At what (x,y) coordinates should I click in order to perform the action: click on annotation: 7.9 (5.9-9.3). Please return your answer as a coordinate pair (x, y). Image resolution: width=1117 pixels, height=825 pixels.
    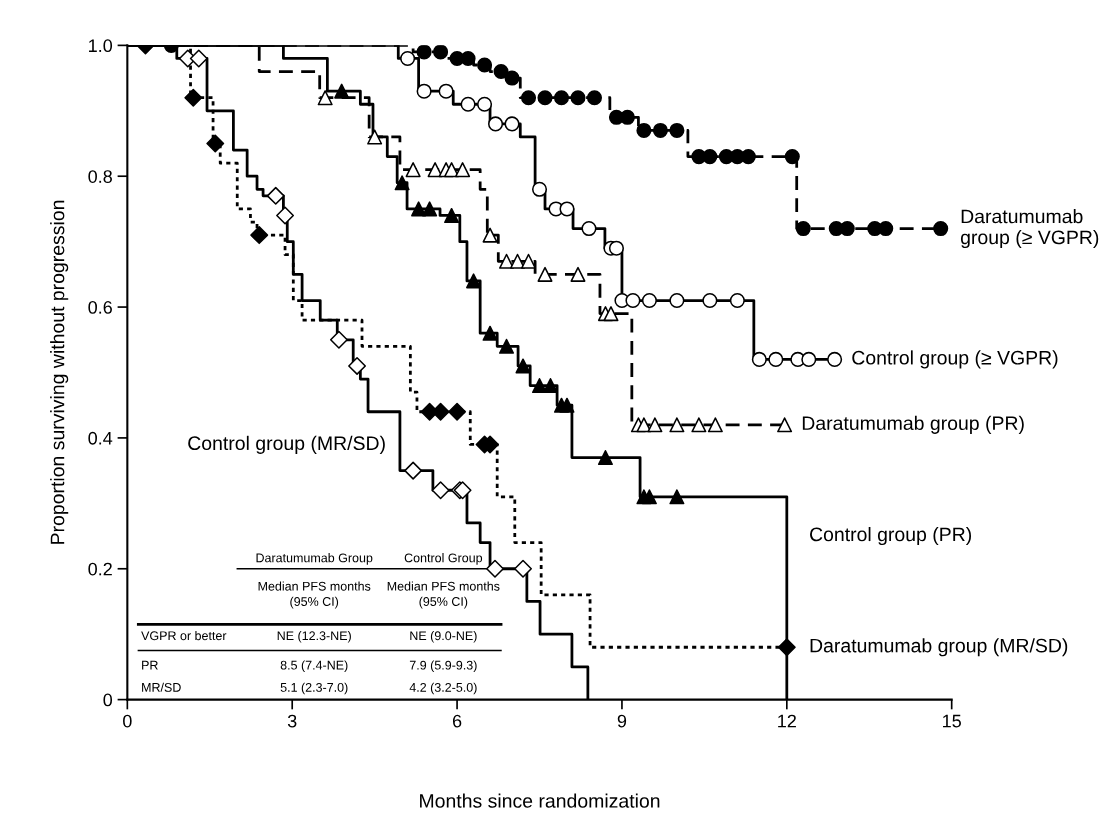
    Looking at the image, I should click on (443, 666).